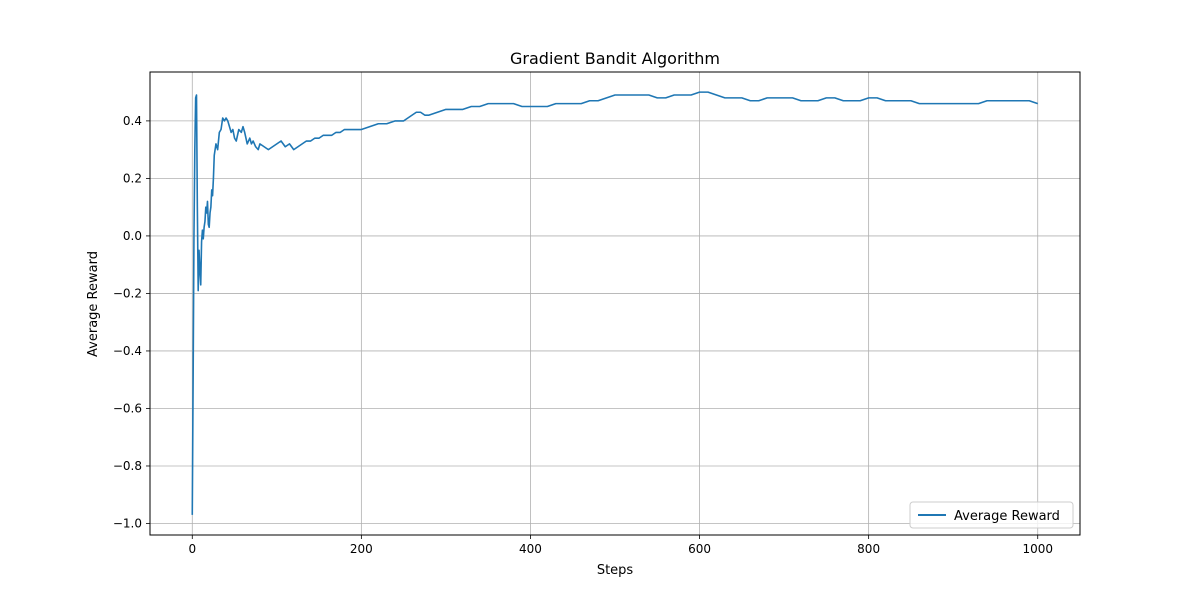  I want to click on y-tick-label: −0.4, so click(127, 351).